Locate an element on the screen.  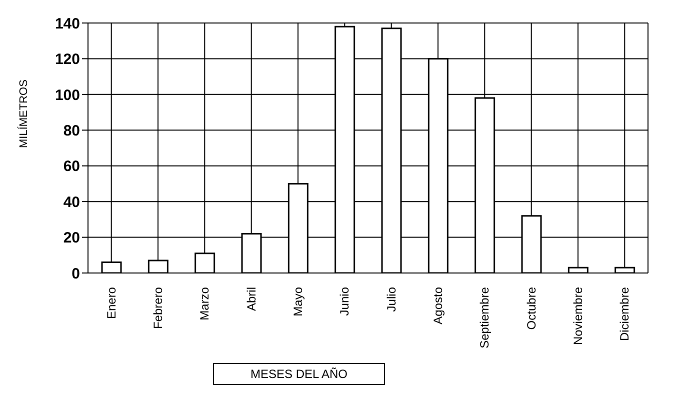
x-tick-label: Mayo is located at coordinates (298, 301).